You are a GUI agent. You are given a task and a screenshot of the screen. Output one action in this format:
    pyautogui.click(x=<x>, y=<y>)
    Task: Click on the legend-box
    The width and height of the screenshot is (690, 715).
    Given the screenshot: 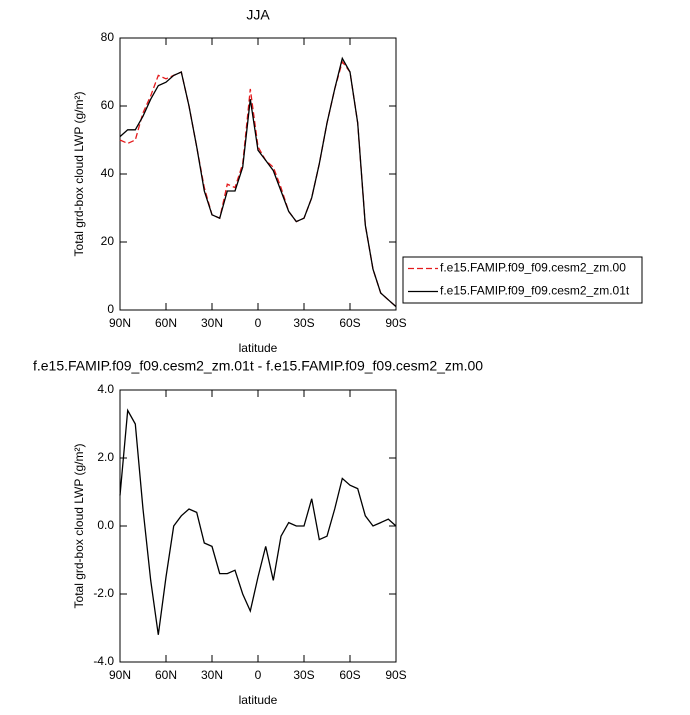 What is the action you would take?
    pyautogui.click(x=522, y=280)
    